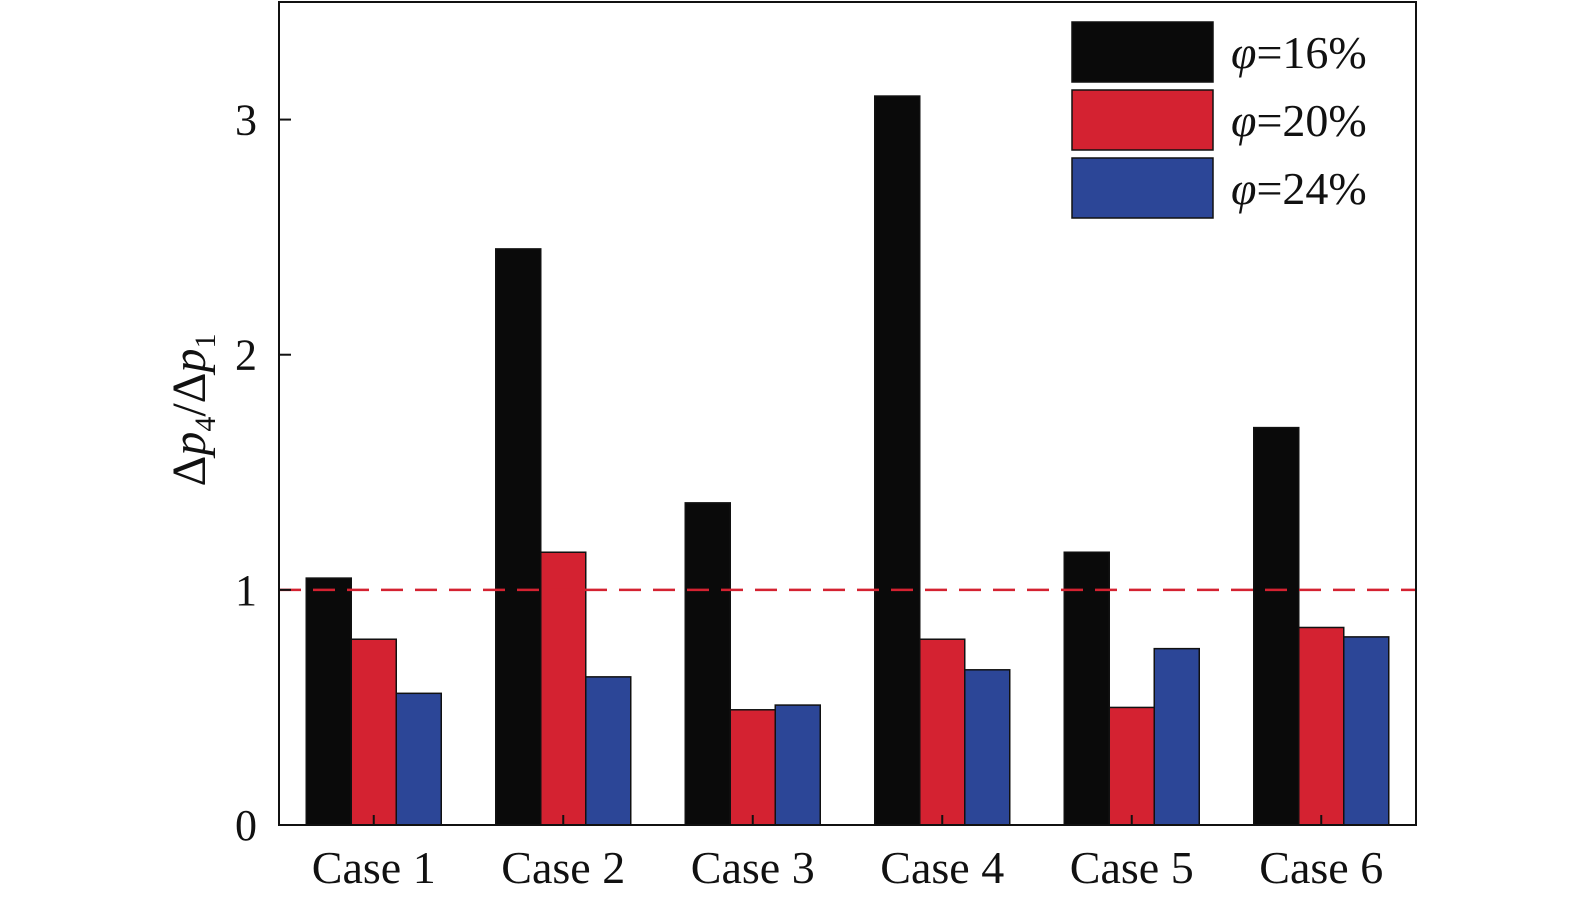  Describe the element at coordinates (246, 355) in the screenshot. I see `y-tick-label: 2` at that location.